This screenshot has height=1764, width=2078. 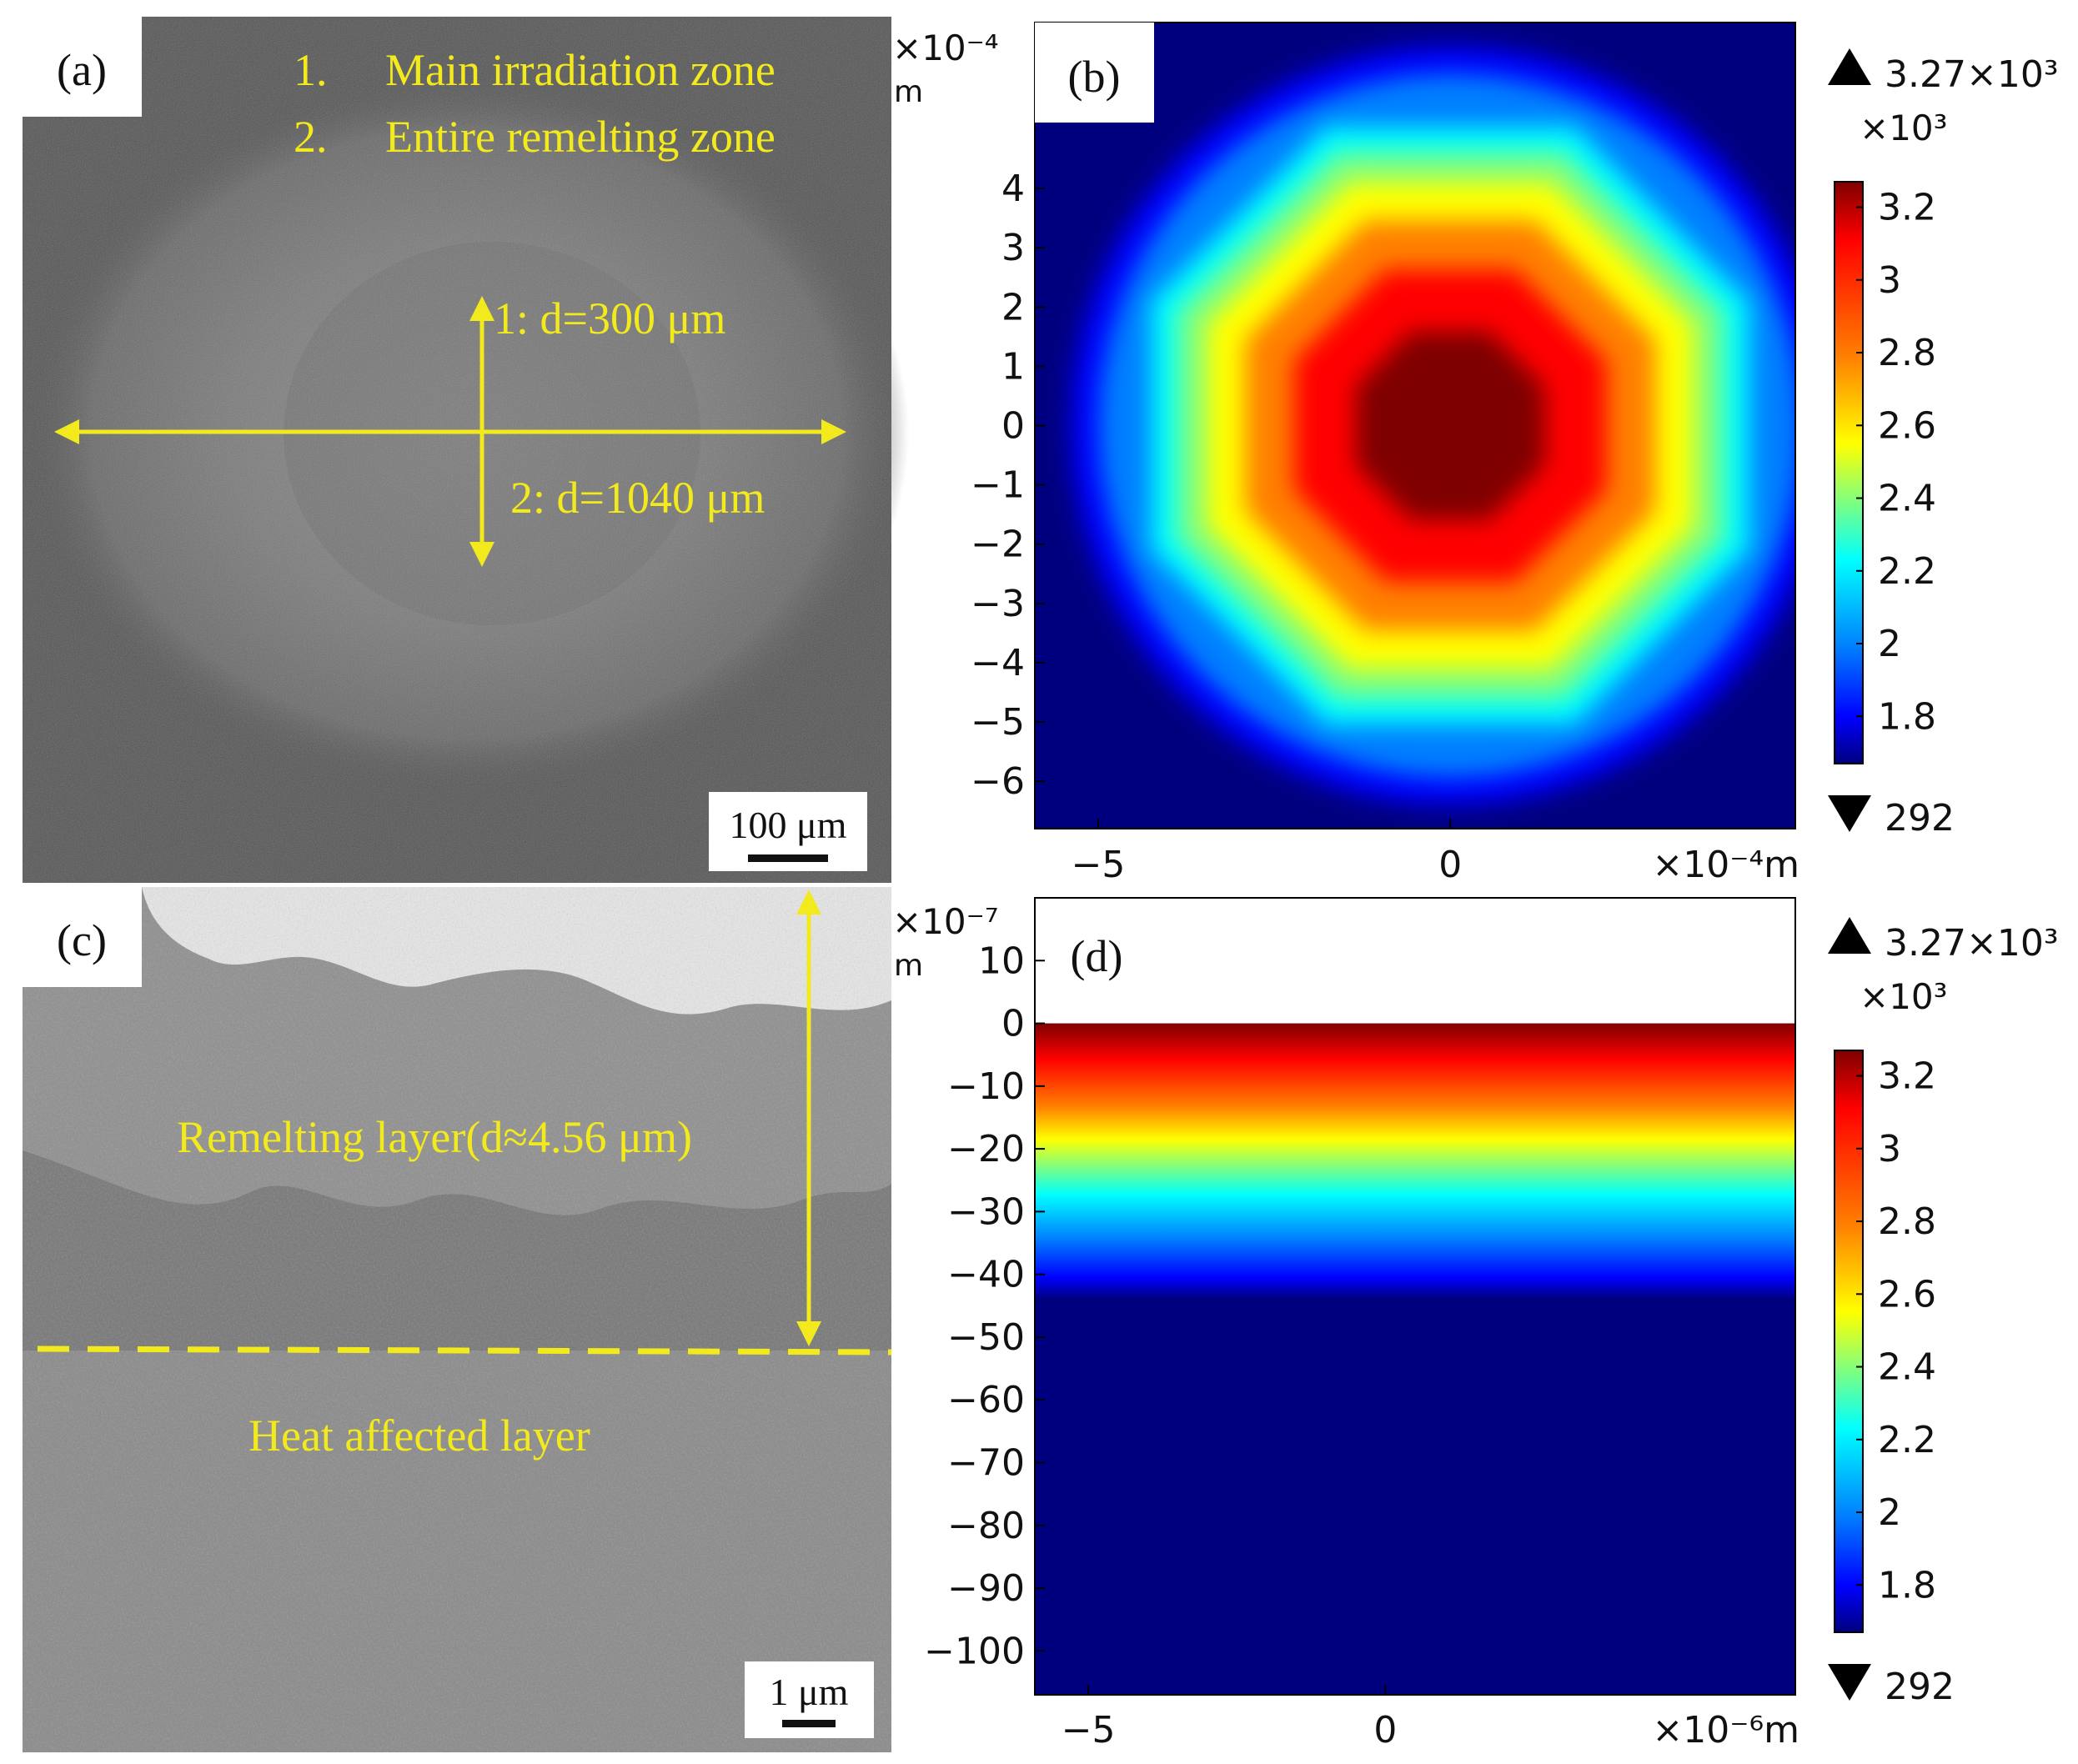 What do you see at coordinates (998, 604) in the screenshot?
I see `y-tick-label: −3` at bounding box center [998, 604].